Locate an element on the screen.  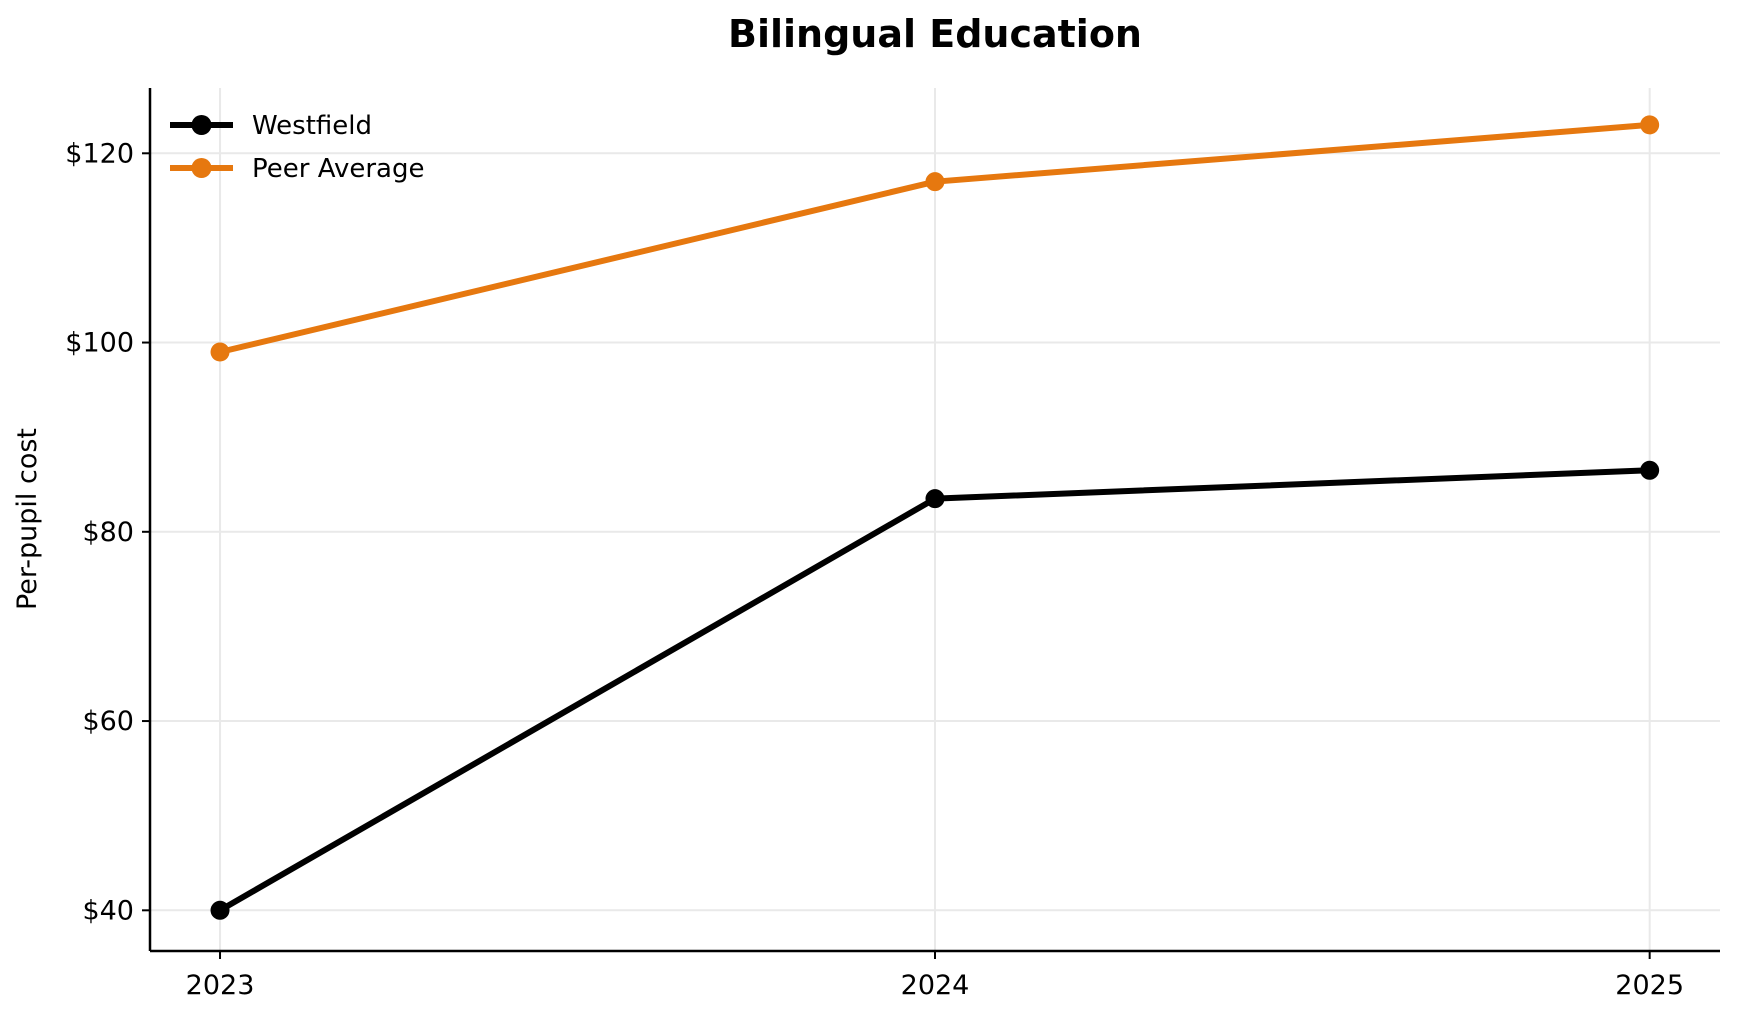
legend-item-westfield: Westfield is located at coordinates (271, 126).